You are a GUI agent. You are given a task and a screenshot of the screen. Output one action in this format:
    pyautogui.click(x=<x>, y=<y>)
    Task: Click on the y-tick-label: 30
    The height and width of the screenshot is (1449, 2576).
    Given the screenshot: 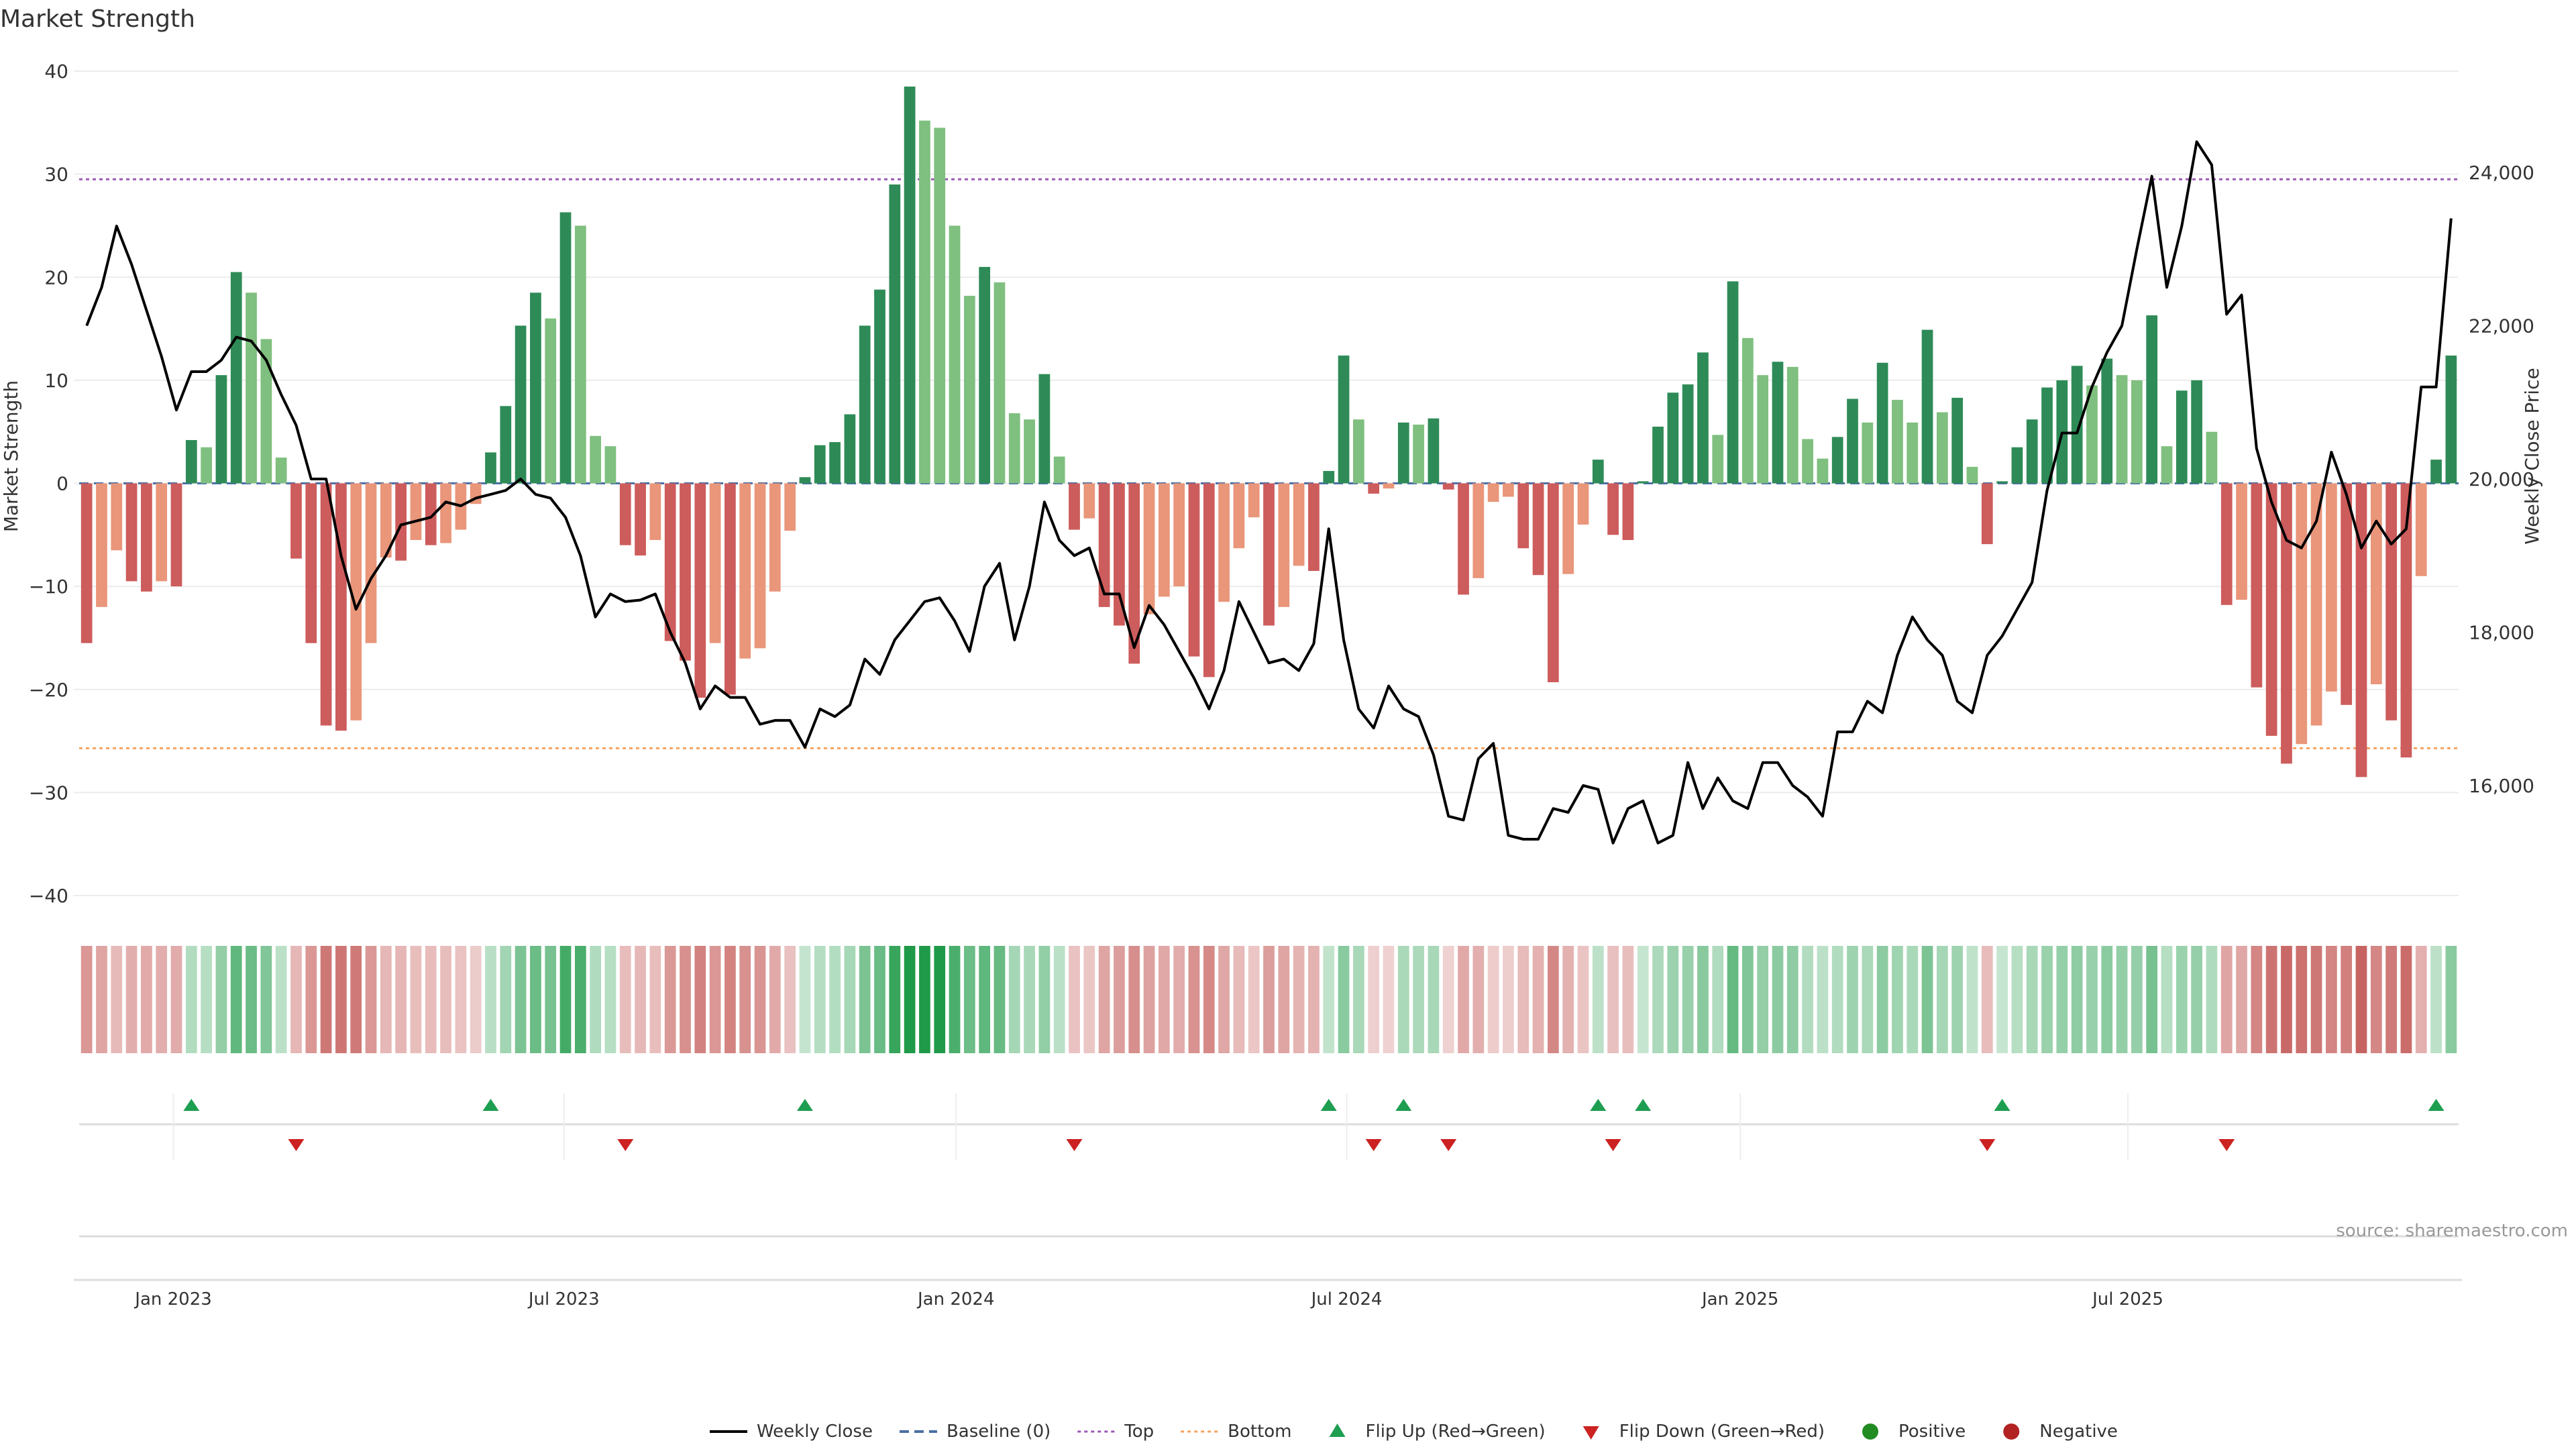 What is the action you would take?
    pyautogui.click(x=56, y=175)
    